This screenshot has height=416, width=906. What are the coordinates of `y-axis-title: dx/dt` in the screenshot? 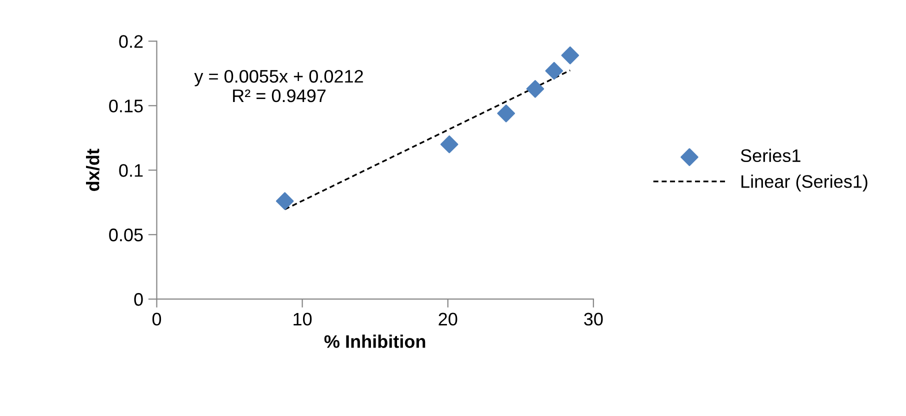 It's located at (93, 169).